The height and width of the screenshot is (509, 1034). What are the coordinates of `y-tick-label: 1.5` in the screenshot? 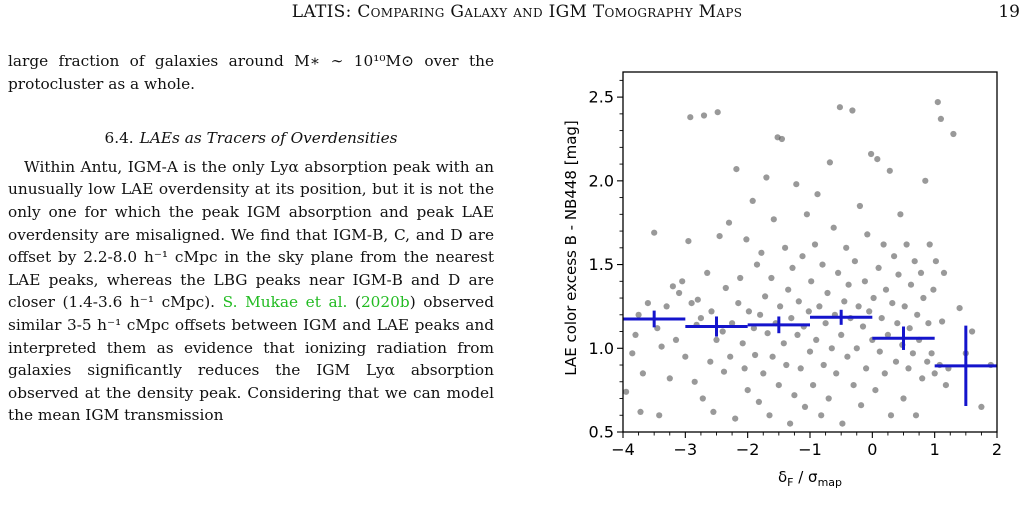 It's located at (601, 264).